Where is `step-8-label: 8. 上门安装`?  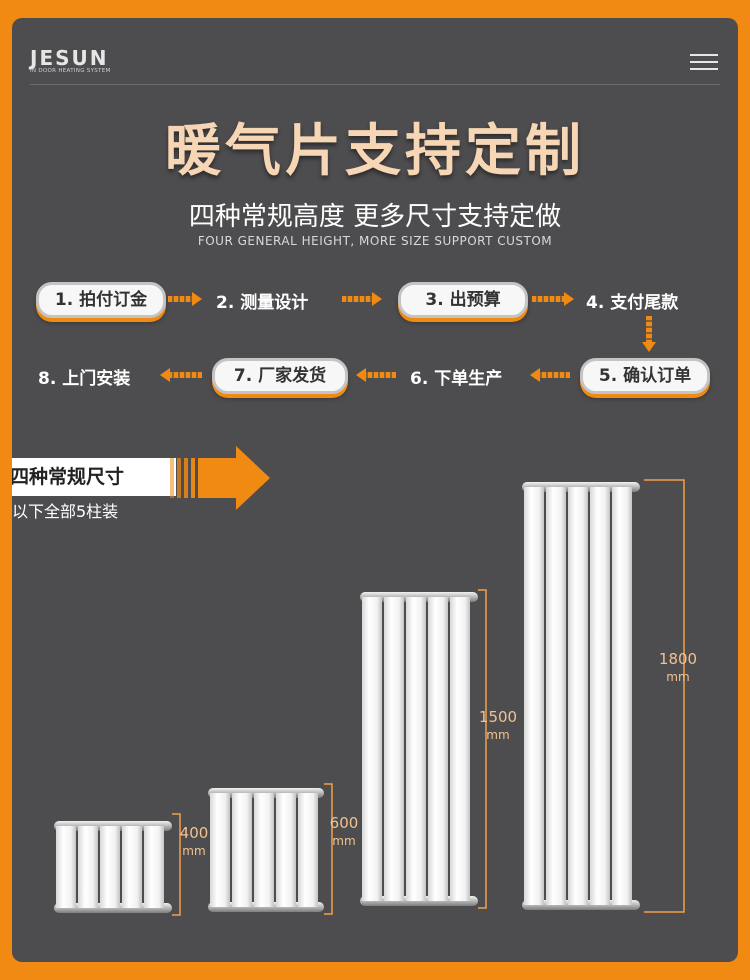 step-8-label: 8. 上门安装 is located at coordinates (84, 379).